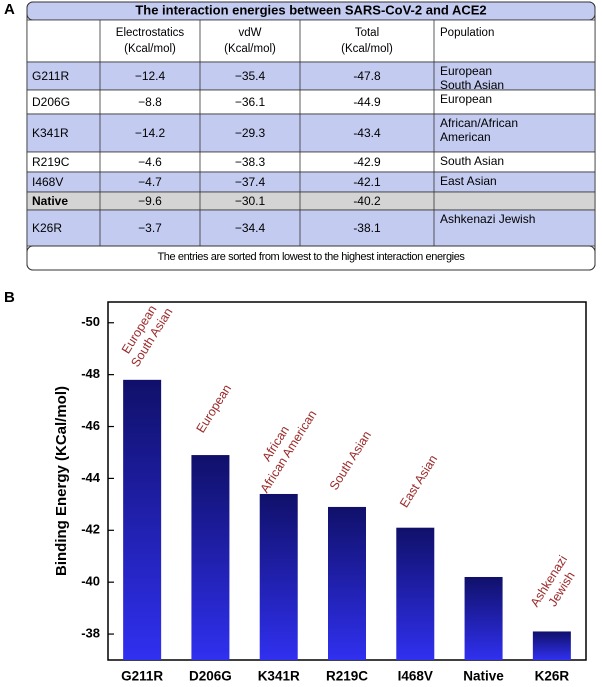 The width and height of the screenshot is (602, 687). Describe the element at coordinates (150, 76) in the screenshot. I see `table-cell: −12.4` at that location.